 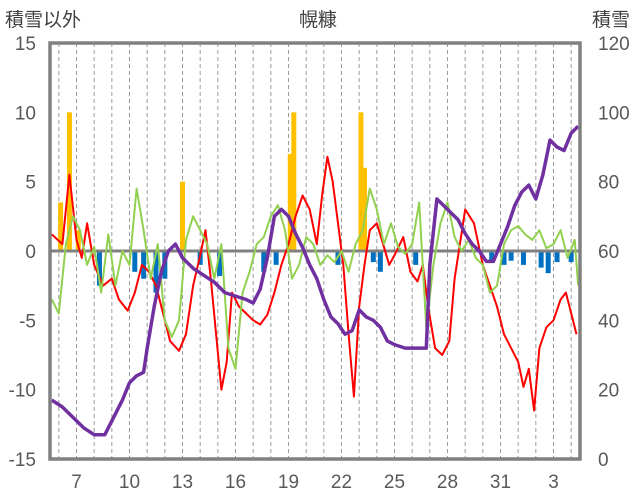 What do you see at coordinates (235, 482) in the screenshot?
I see `x-tick-label: 16` at bounding box center [235, 482].